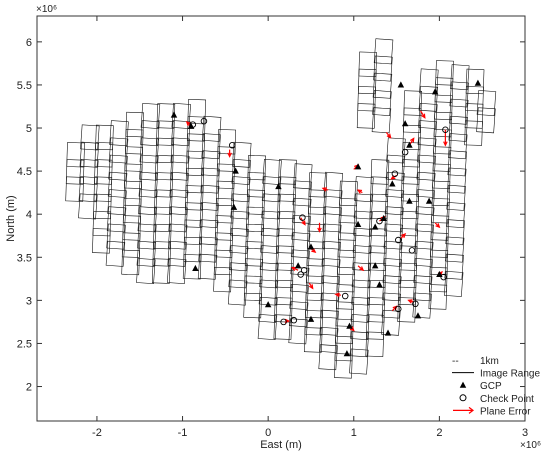 Image resolution: width=550 pixels, height=457 pixels. I want to click on y-exponent-label: ×10⁶, so click(46, 9).